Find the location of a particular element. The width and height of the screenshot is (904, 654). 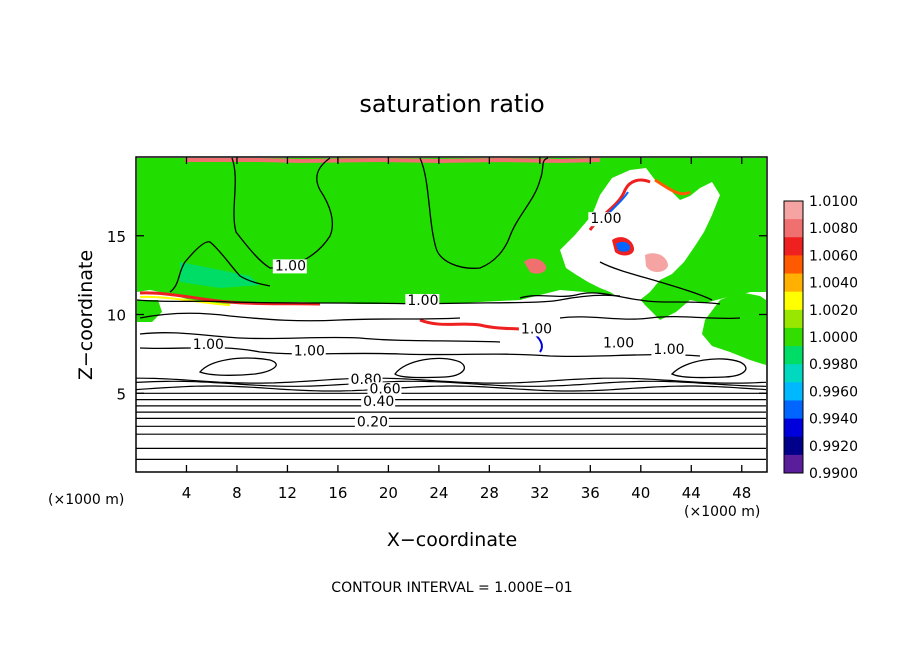

colorbar-label: 0.9940 is located at coordinates (833, 420).